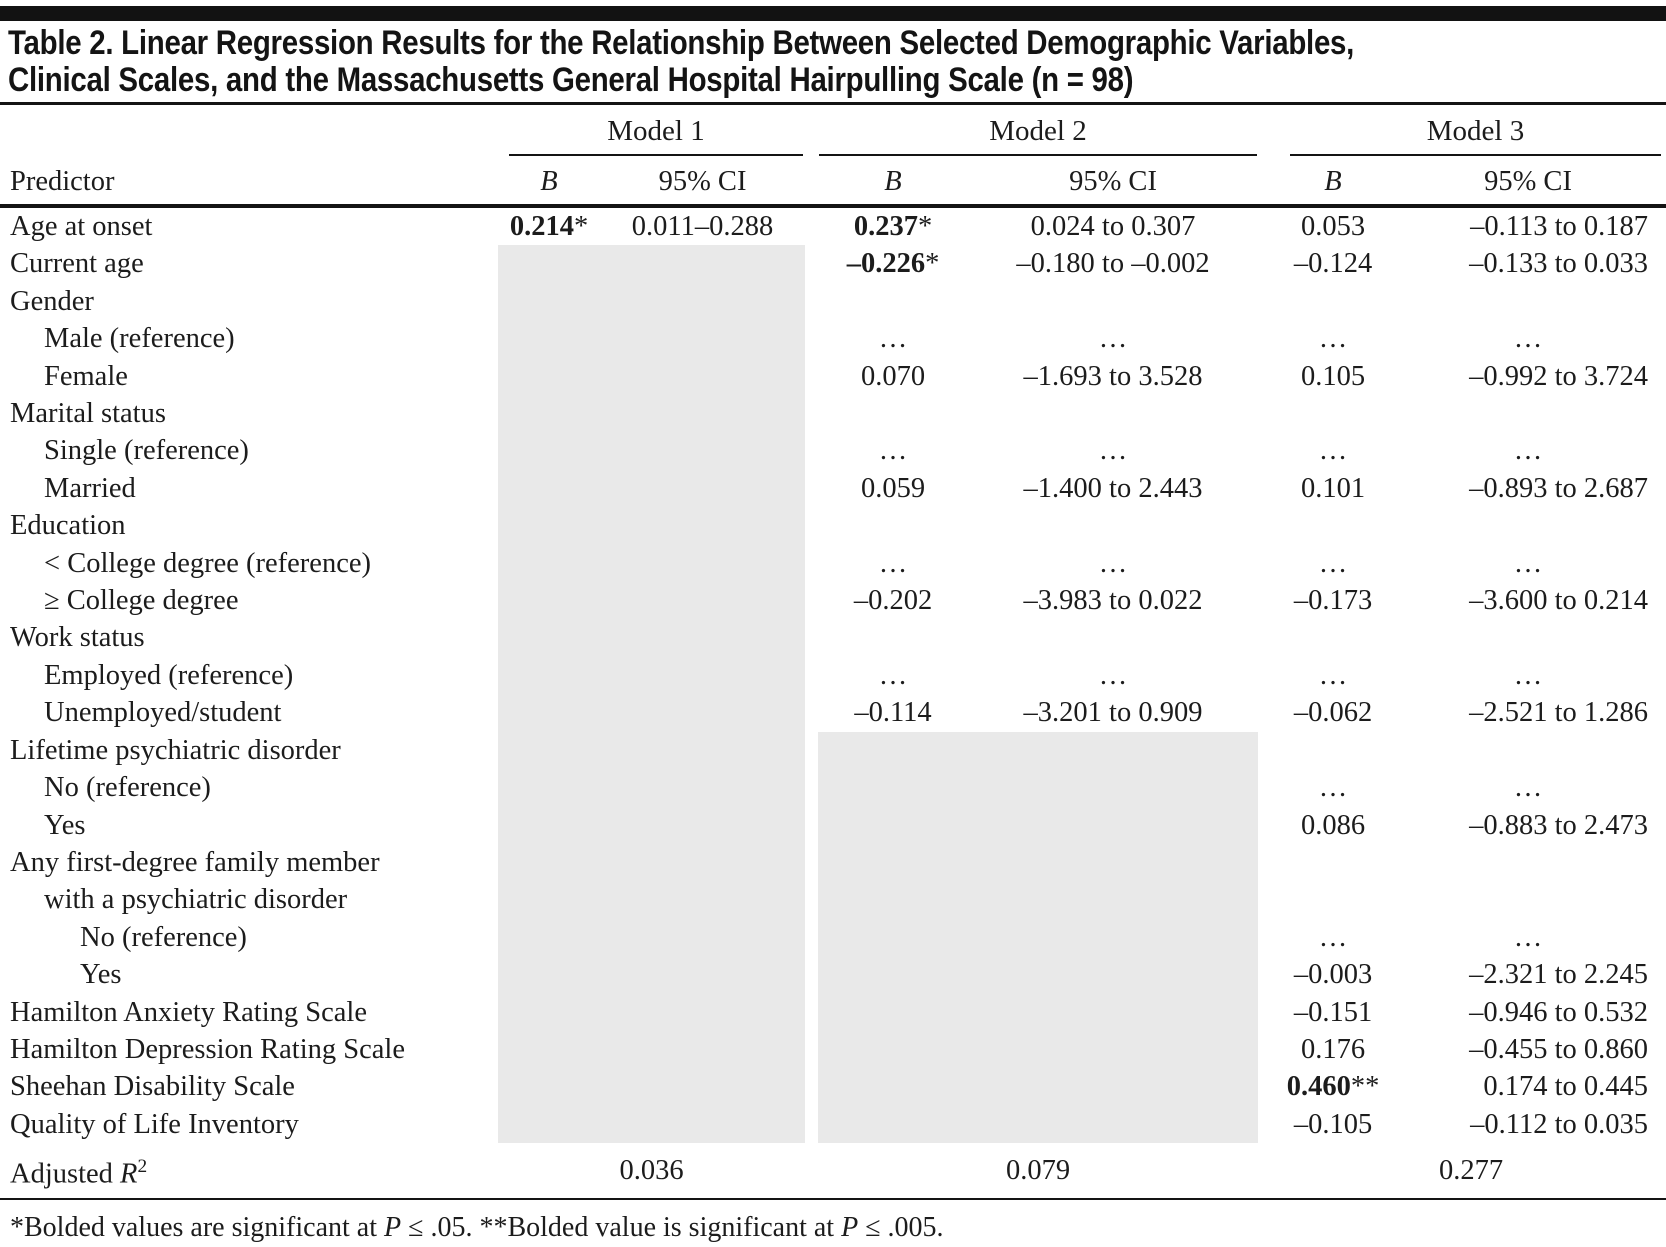 The height and width of the screenshot is (1247, 1666). I want to click on cell-m3-ci: –2.321 to 2.245, so click(1558, 975).